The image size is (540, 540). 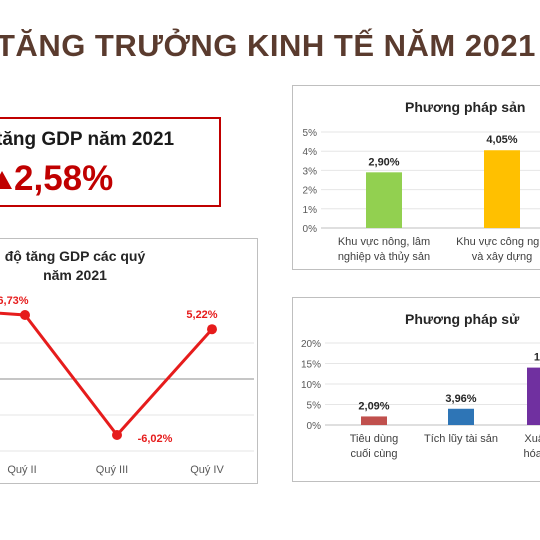 What do you see at coordinates (465, 107) in the screenshot?
I see `chart-title: Phương pháp sản` at bounding box center [465, 107].